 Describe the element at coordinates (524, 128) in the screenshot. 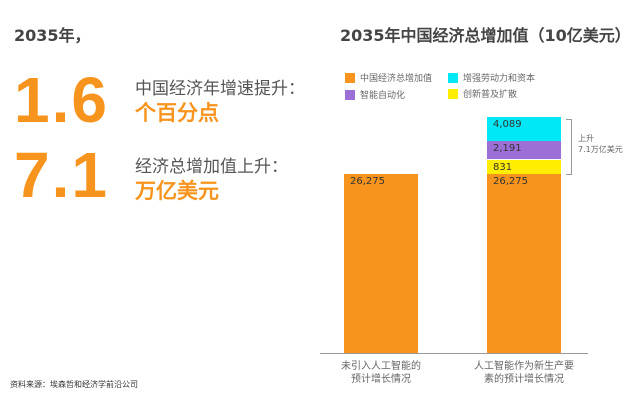

I see `bar-segment: 4,089` at that location.